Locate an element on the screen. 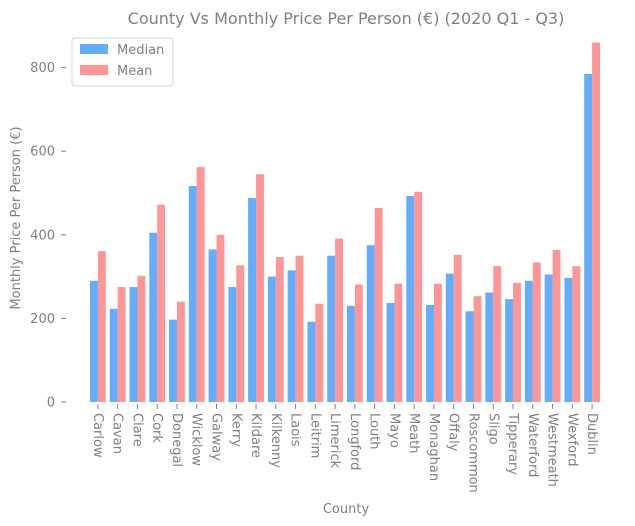  bar-median-waterford is located at coordinates (528, 341).